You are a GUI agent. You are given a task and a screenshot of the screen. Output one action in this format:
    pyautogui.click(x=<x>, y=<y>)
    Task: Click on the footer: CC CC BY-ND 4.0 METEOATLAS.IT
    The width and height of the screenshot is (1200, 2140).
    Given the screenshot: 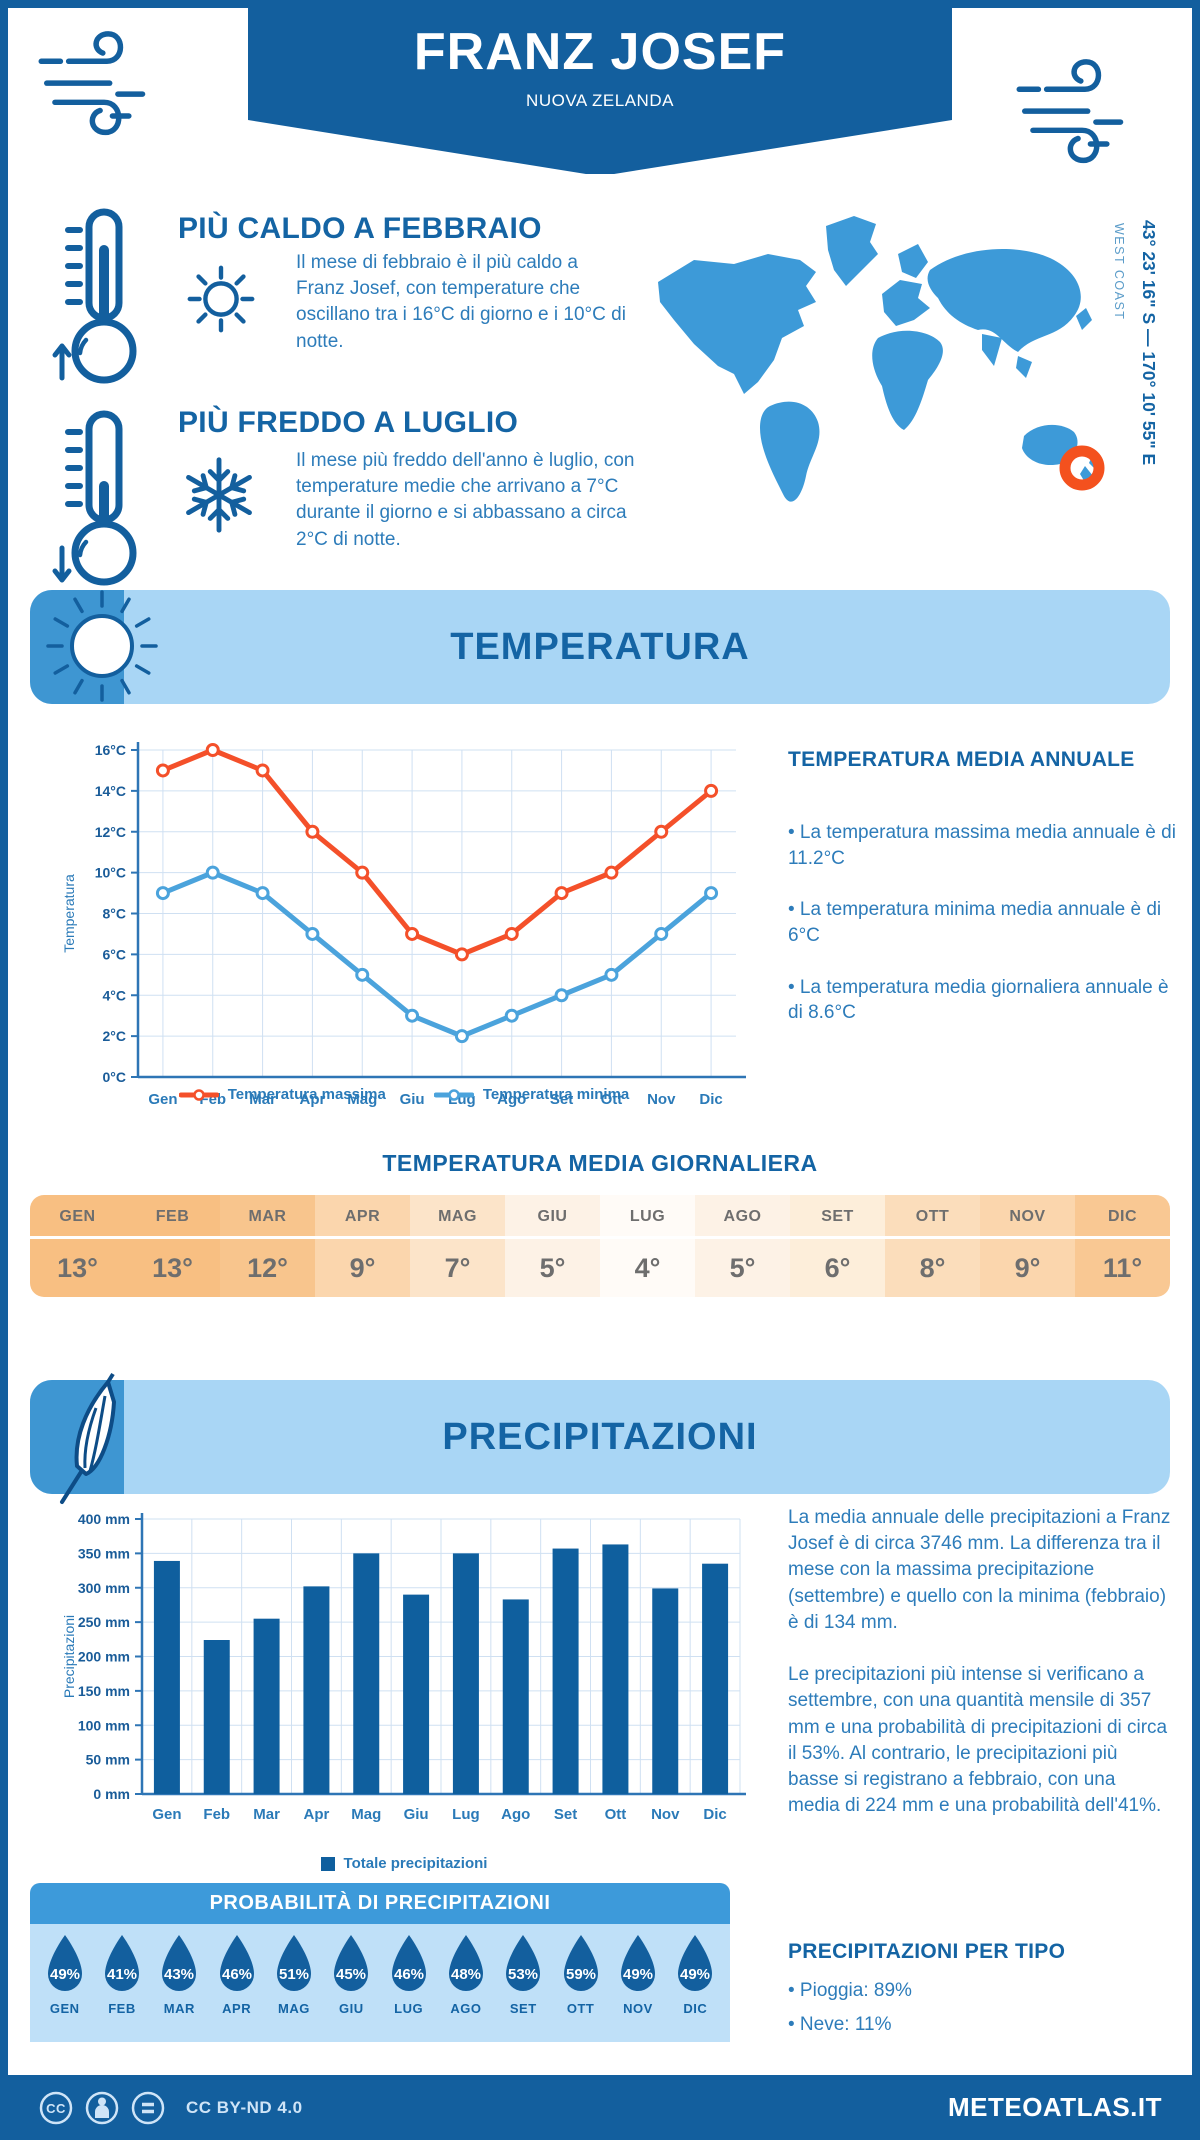 What is the action you would take?
    pyautogui.click(x=600, y=2107)
    